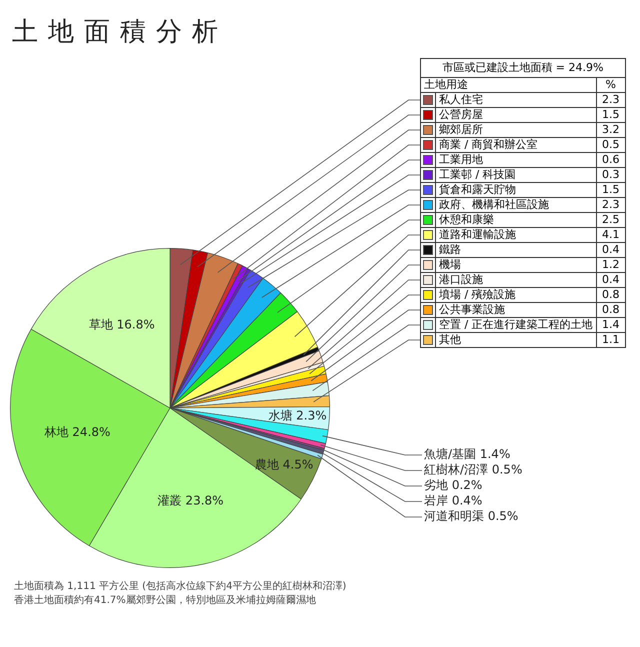 The width and height of the screenshot is (640, 647). What do you see at coordinates (516, 220) in the screenshot?
I see `legend-label: 休憩和康樂` at bounding box center [516, 220].